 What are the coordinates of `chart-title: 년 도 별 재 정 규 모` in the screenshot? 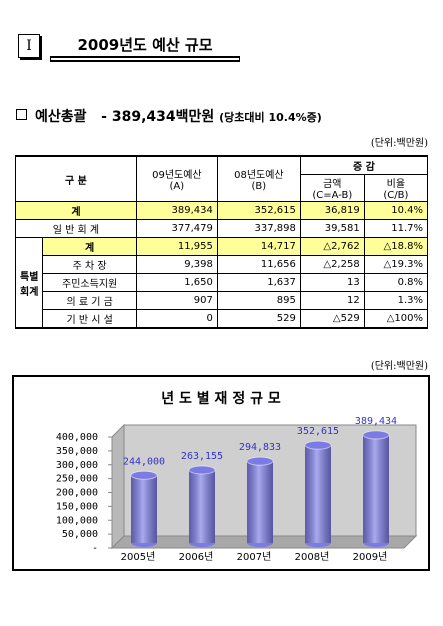 It's located at (221, 398).